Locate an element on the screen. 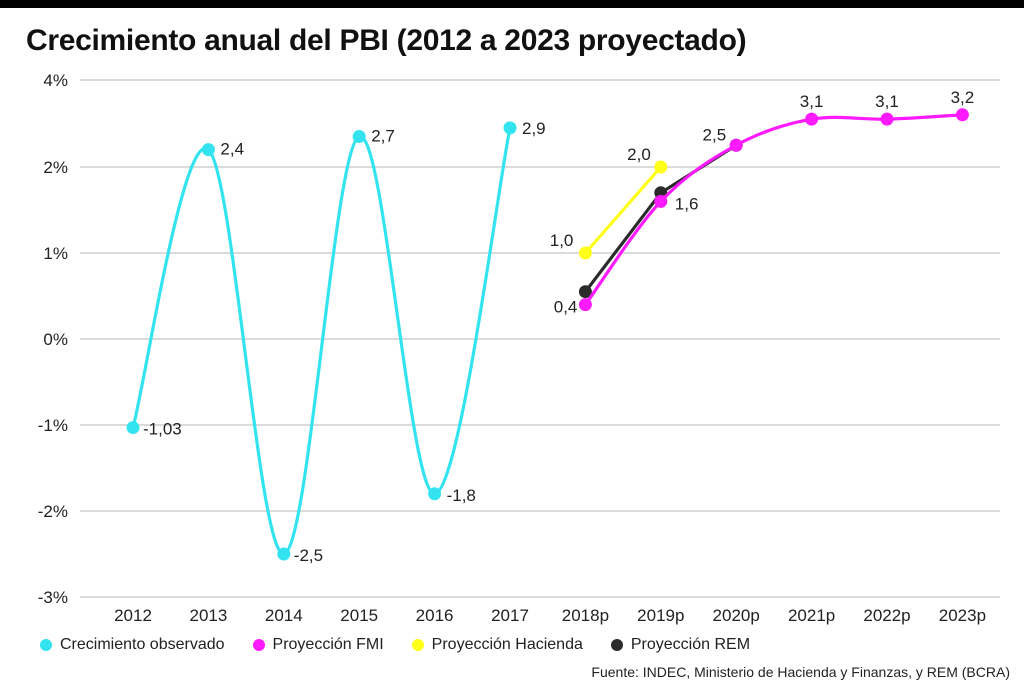 This screenshot has height=687, width=1024. data-label: 2,4 is located at coordinates (232, 149).